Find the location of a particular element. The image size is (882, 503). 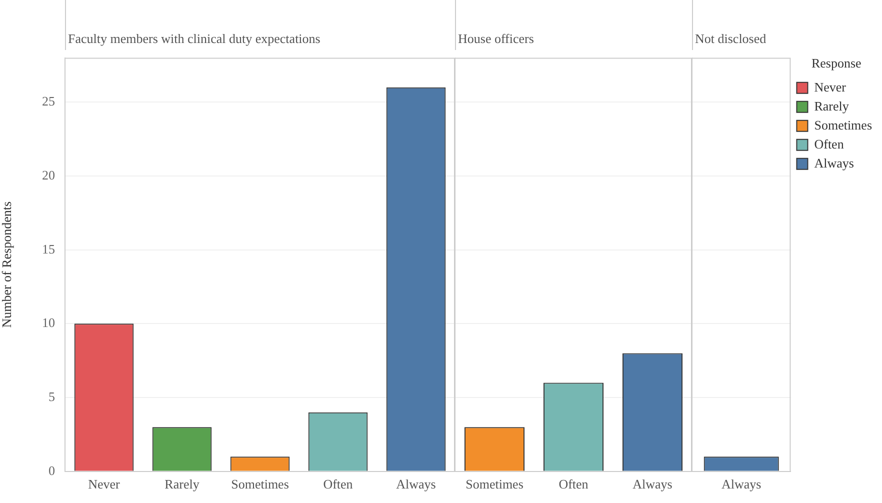

legend-title: Response is located at coordinates (836, 63).